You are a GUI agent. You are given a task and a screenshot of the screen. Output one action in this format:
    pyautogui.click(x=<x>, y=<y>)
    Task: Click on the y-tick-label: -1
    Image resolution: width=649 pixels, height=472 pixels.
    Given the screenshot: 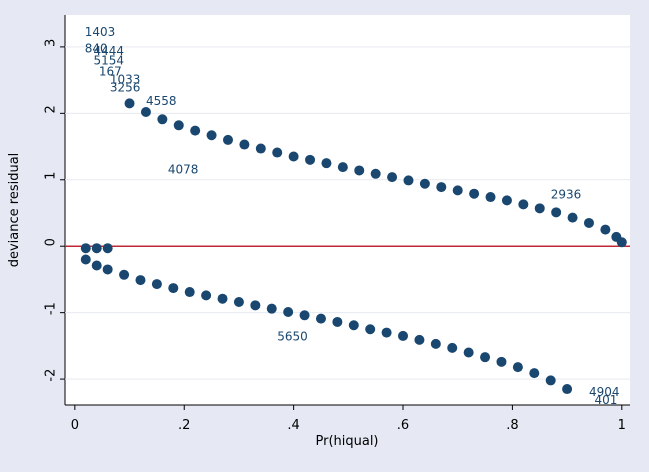 What is the action you would take?
    pyautogui.click(x=51, y=308)
    